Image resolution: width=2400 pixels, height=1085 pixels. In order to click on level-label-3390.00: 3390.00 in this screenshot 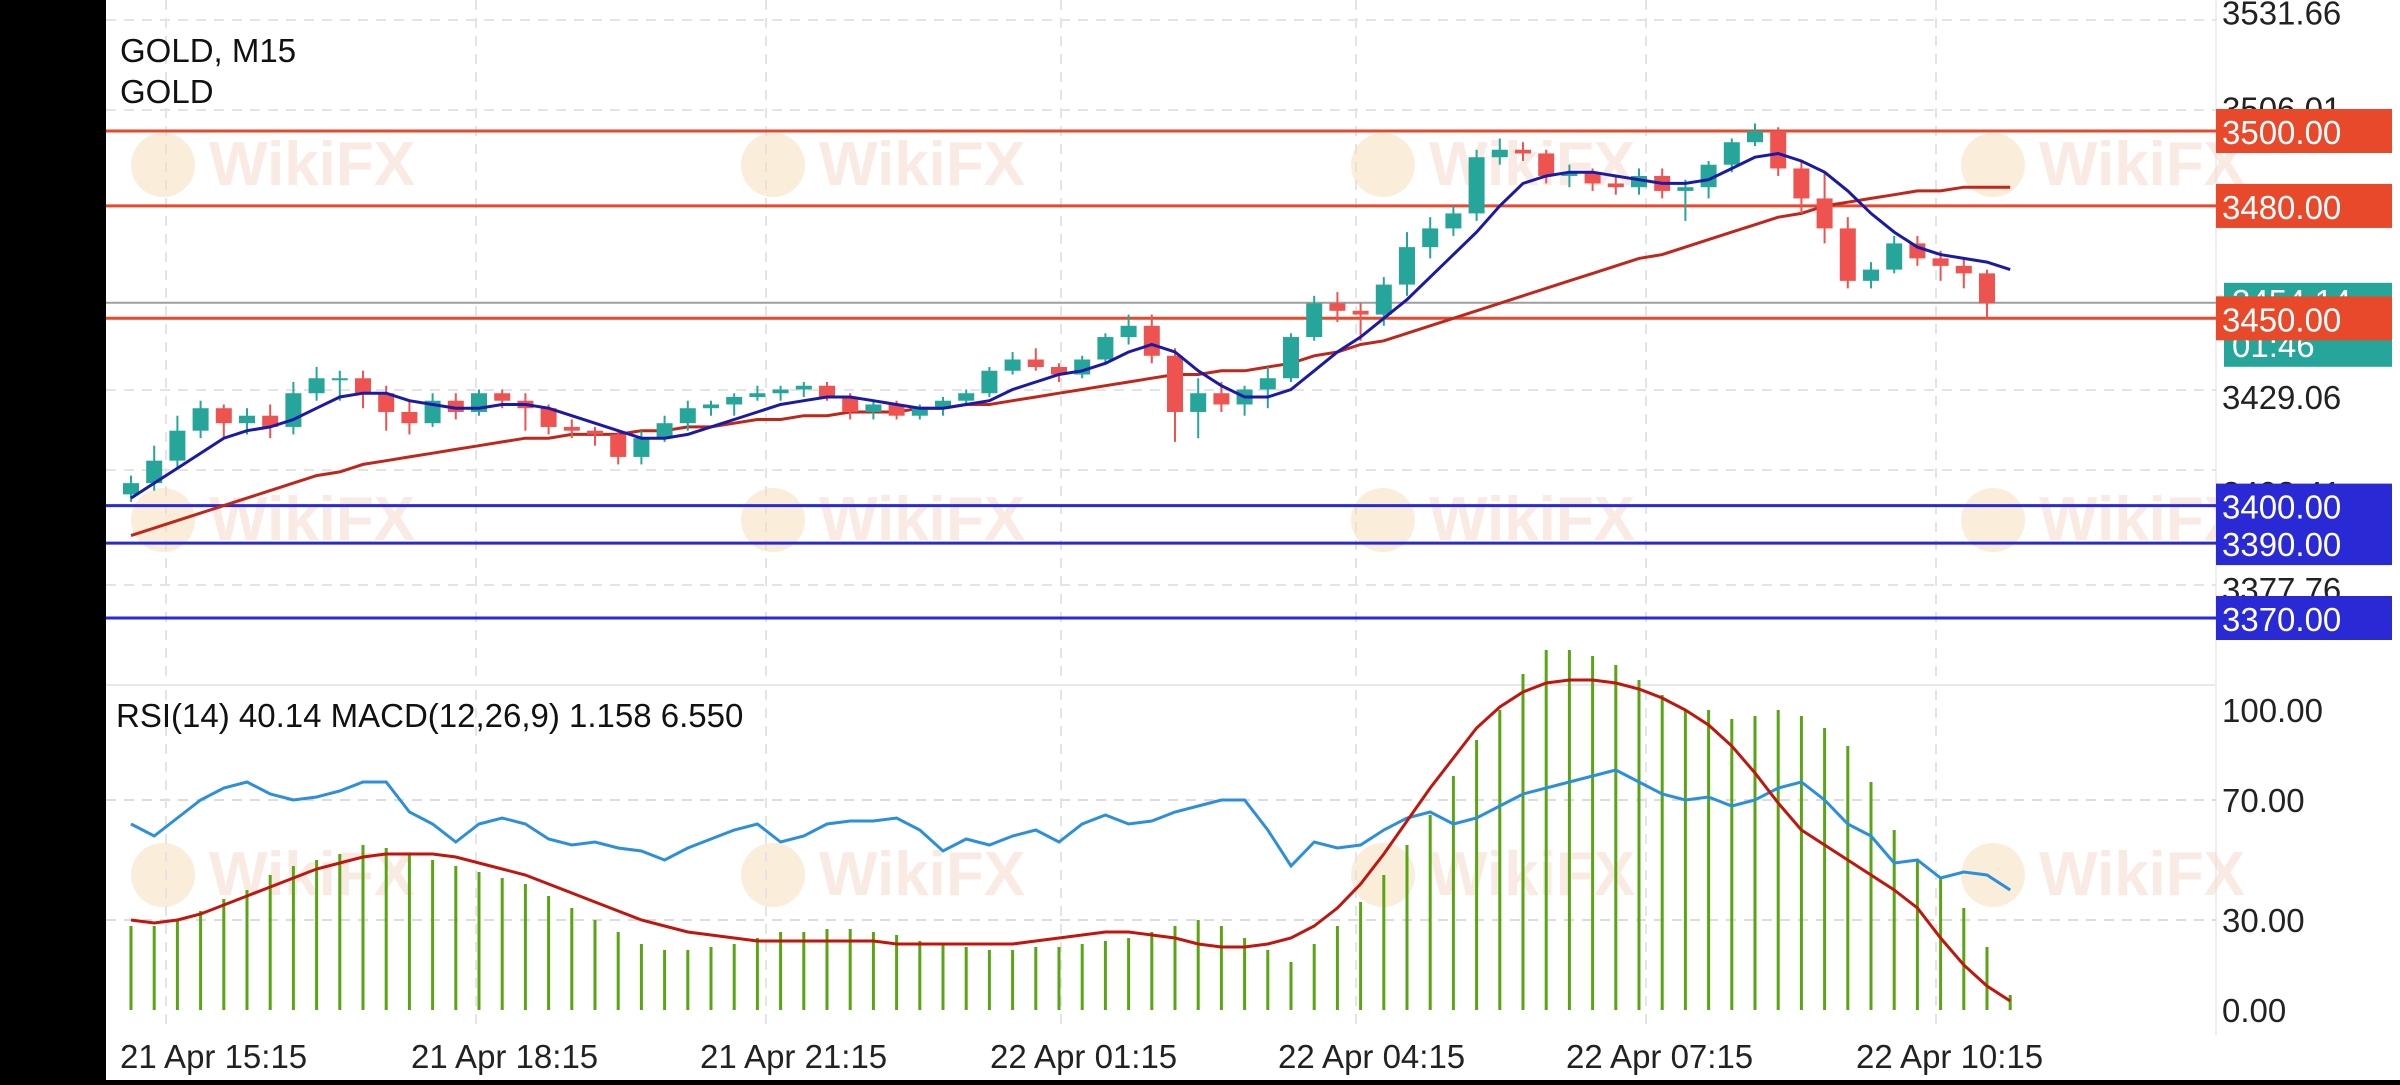, I will do `click(2281, 544)`.